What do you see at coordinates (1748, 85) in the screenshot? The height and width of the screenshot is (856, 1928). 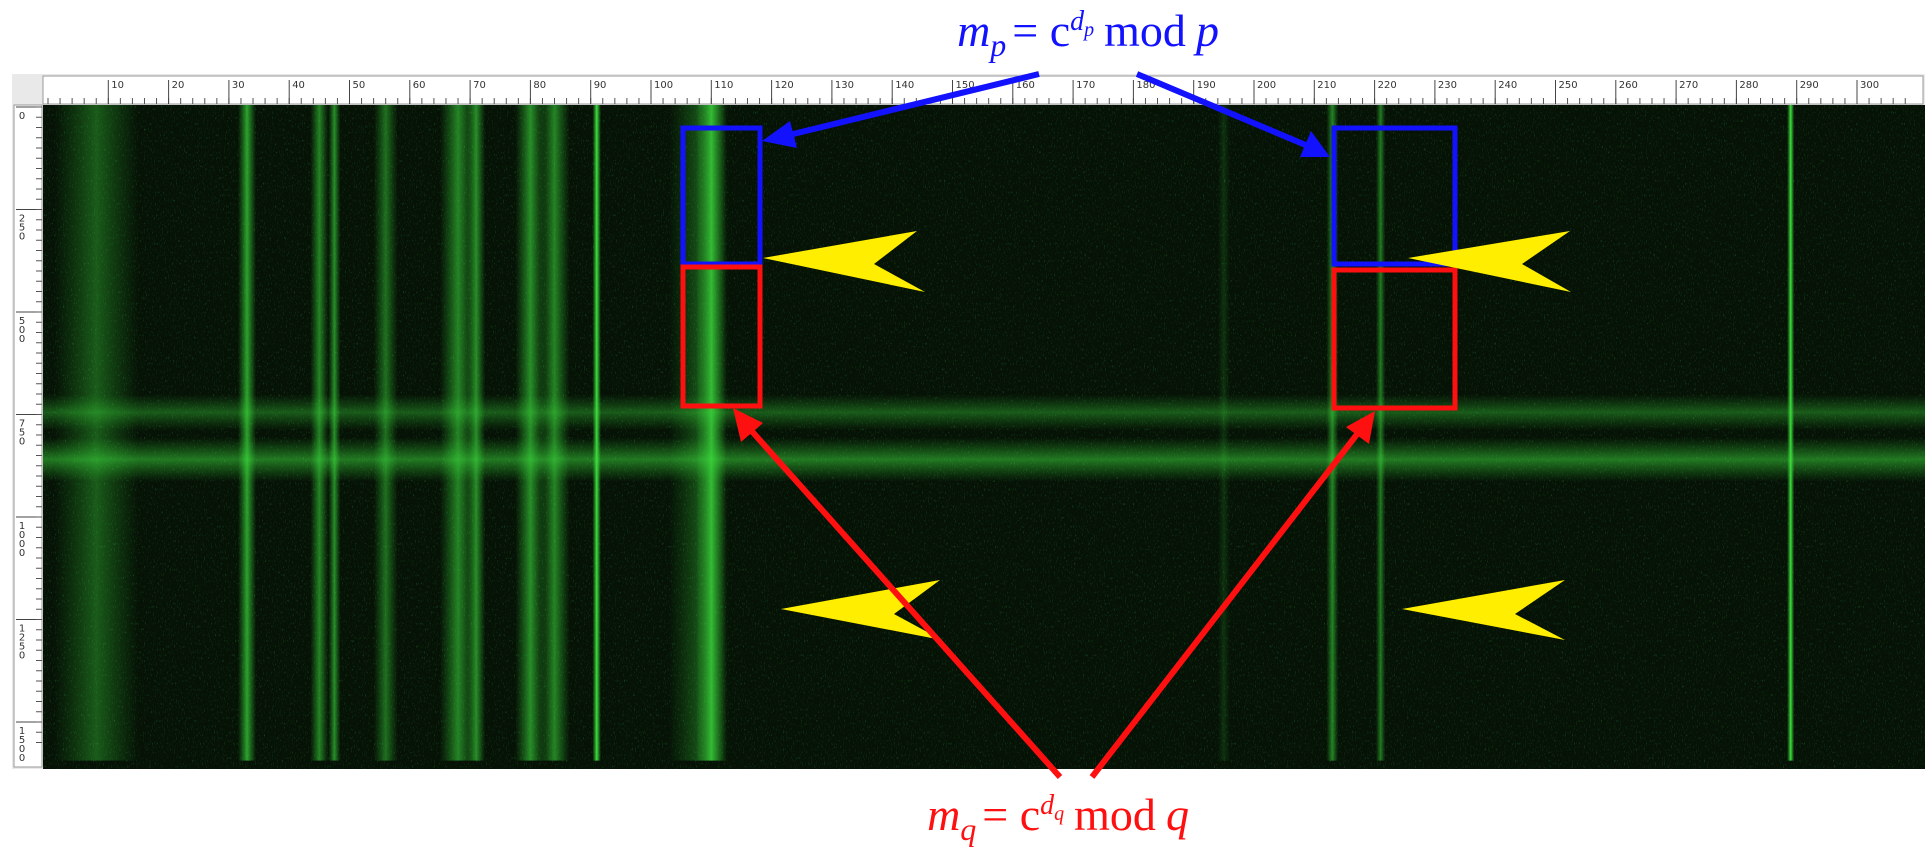 I see `ruler-x-label: 280` at bounding box center [1748, 85].